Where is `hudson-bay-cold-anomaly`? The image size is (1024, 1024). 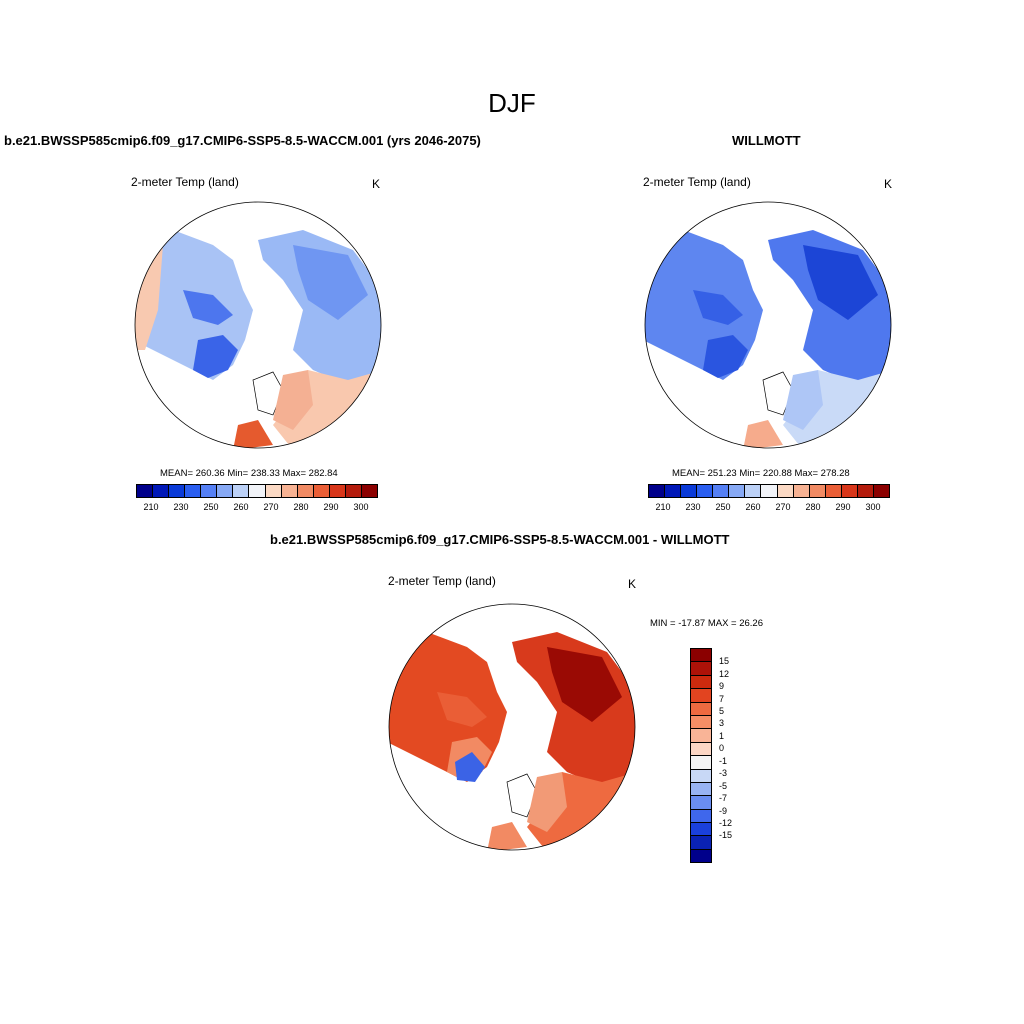 hudson-bay-cold-anomaly is located at coordinates (470, 767).